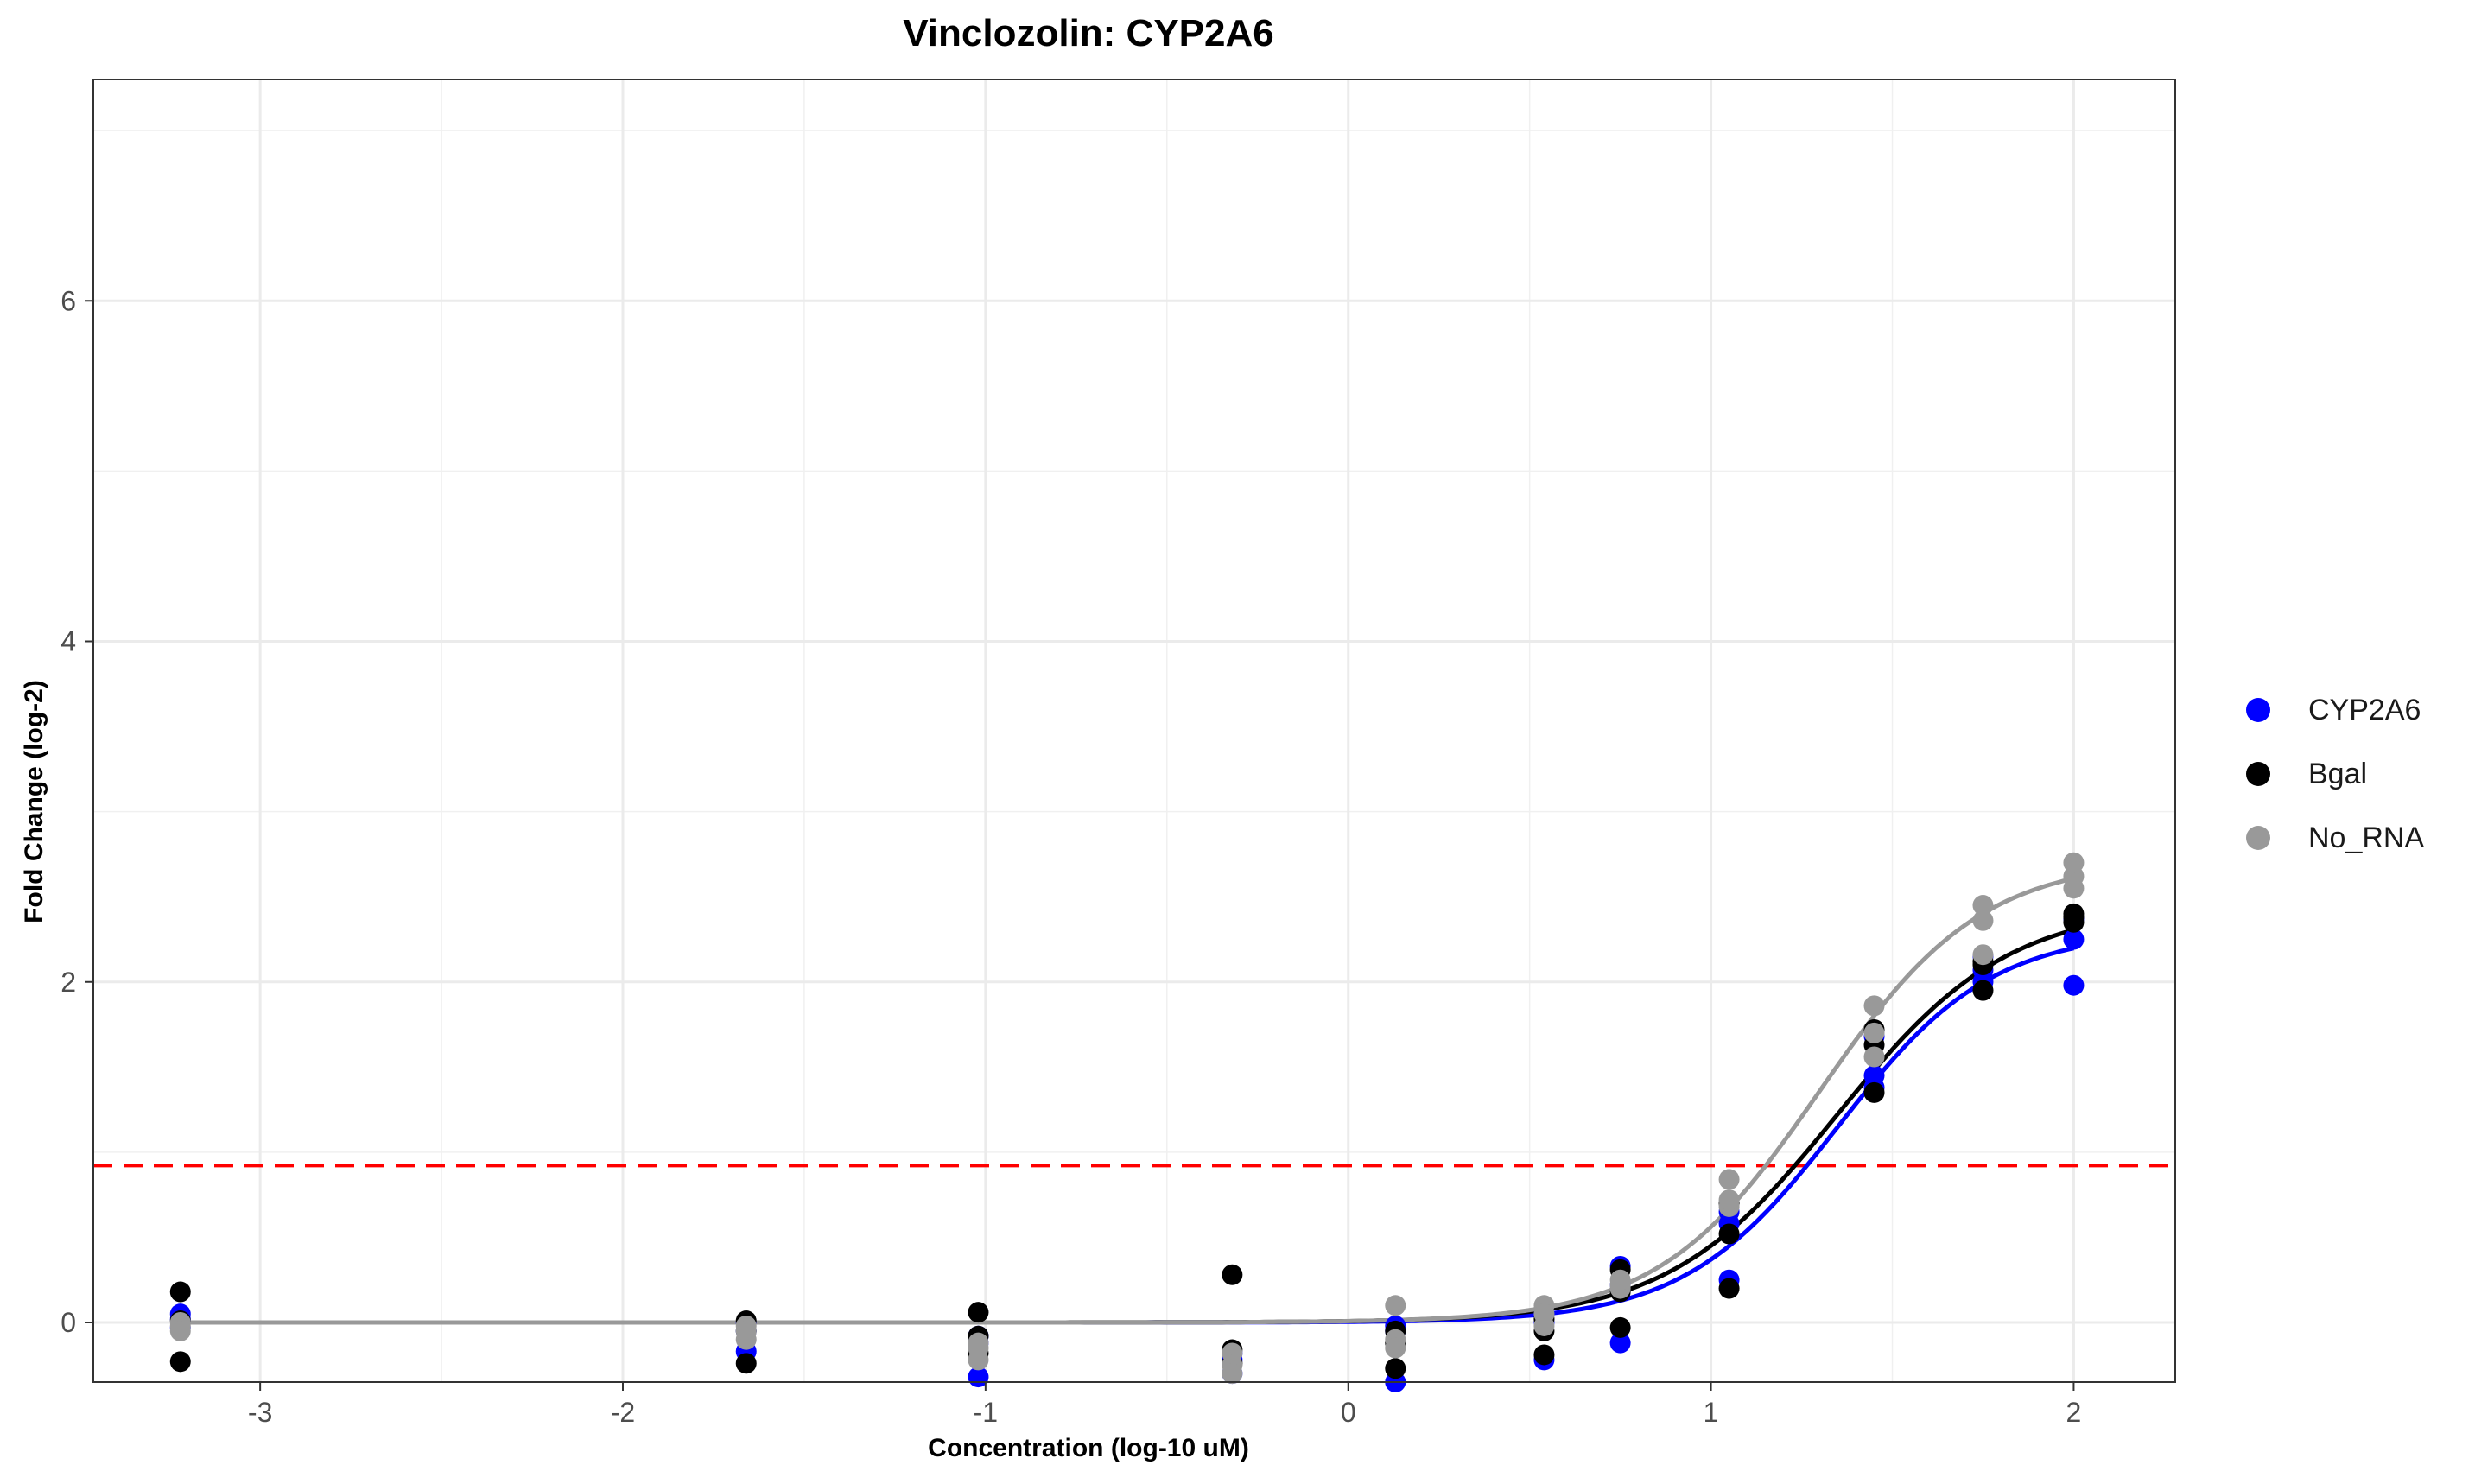 This screenshot has height=1484, width=2475. What do you see at coordinates (2366, 837) in the screenshot?
I see `legend-label-no-rna: No_RNA` at bounding box center [2366, 837].